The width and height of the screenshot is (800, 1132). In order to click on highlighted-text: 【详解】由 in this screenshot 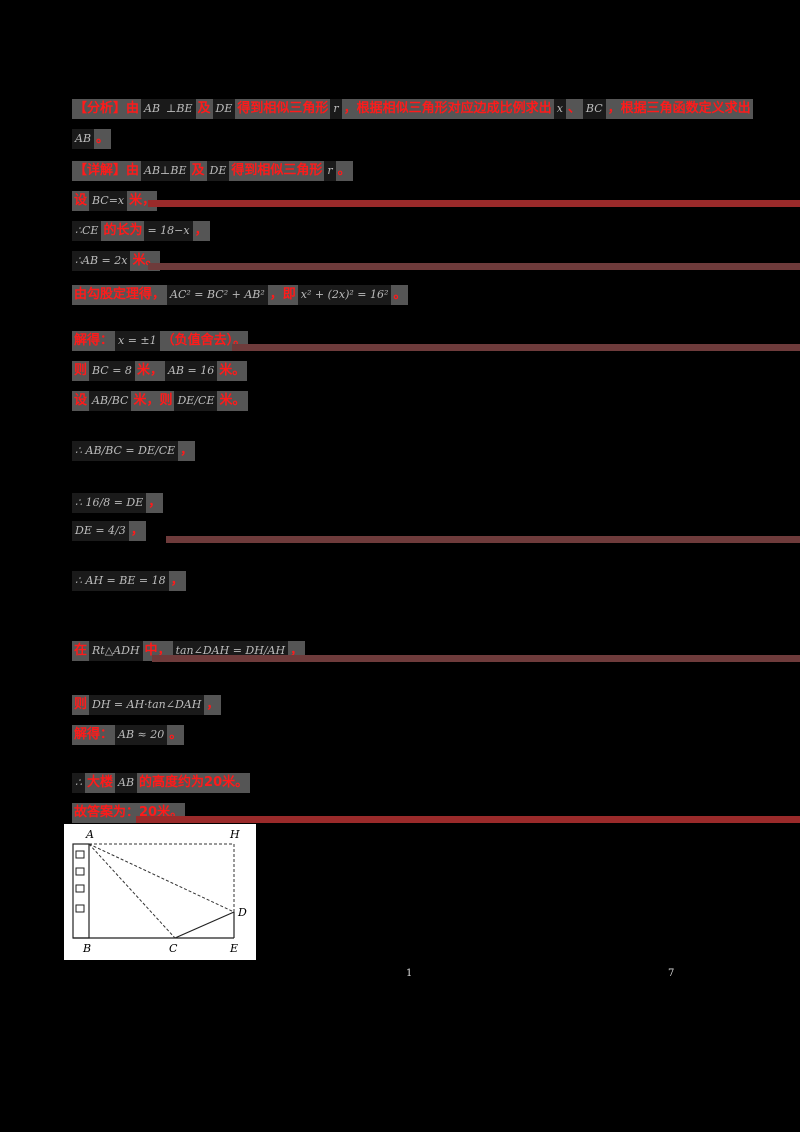, I will do `click(107, 171)`.